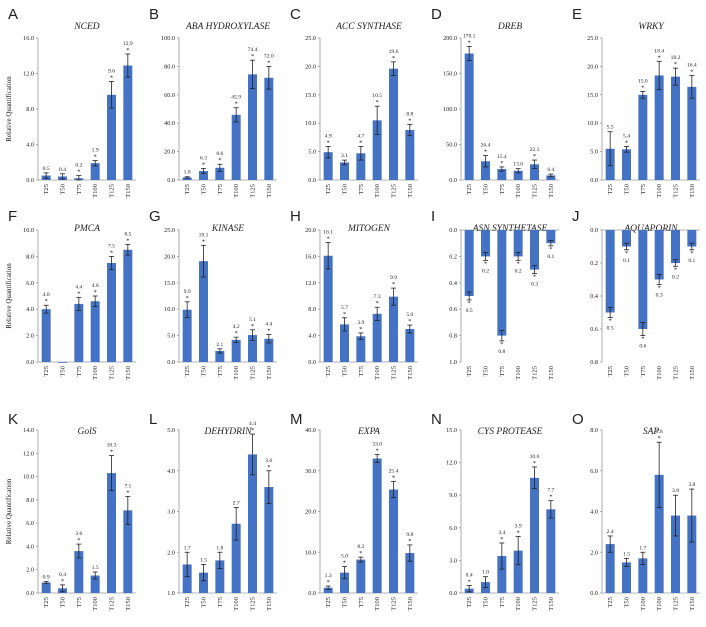 This screenshot has height=627, width=706. Describe the element at coordinates (171, 593) in the screenshot. I see `y-tick-label: 1.0` at that location.